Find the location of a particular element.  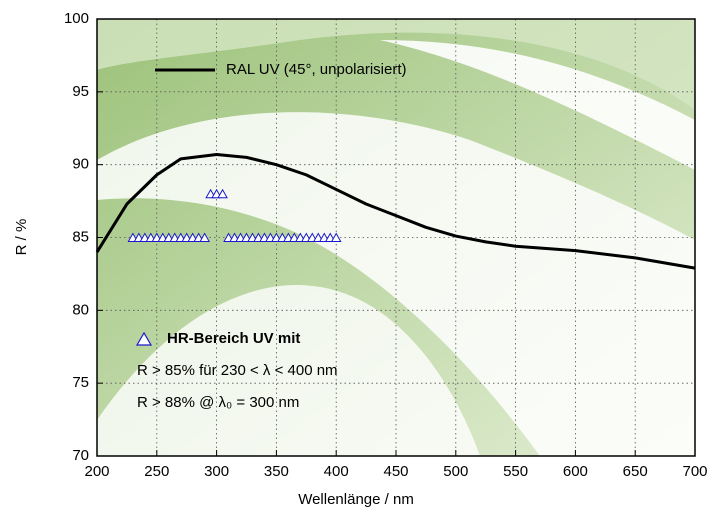

x-tick-label: 600 is located at coordinates (575, 471).